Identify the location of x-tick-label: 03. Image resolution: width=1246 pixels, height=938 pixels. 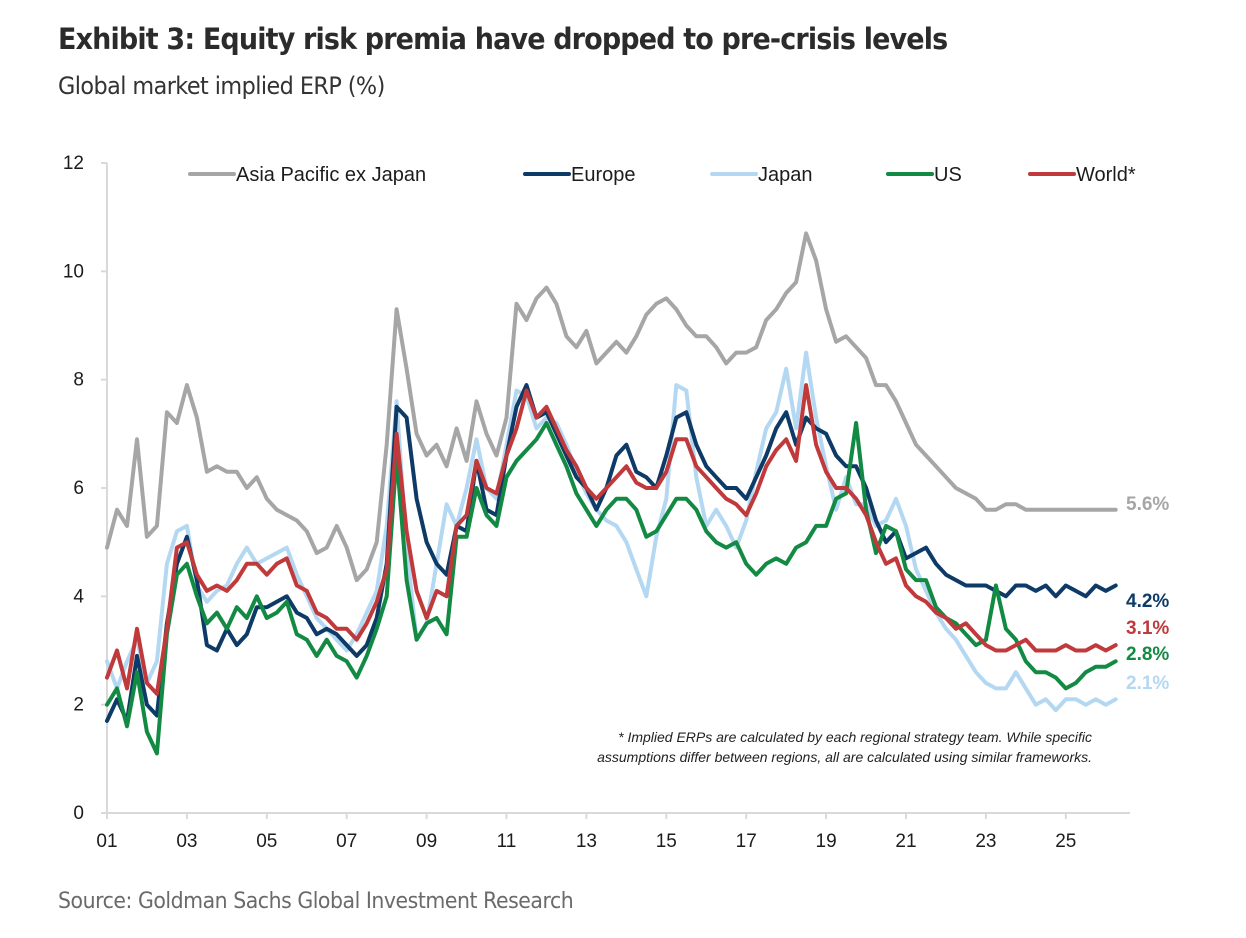
(186, 841).